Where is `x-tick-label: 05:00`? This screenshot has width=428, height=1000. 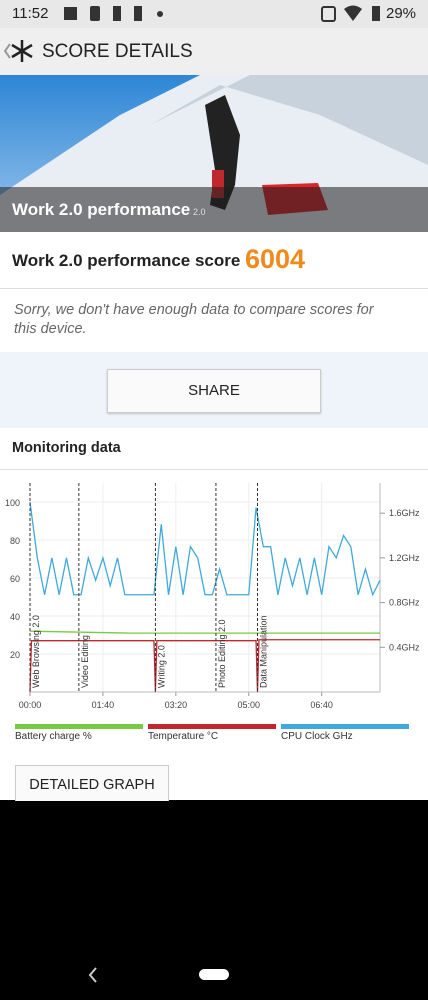
x-tick-label: 05:00 is located at coordinates (248, 705).